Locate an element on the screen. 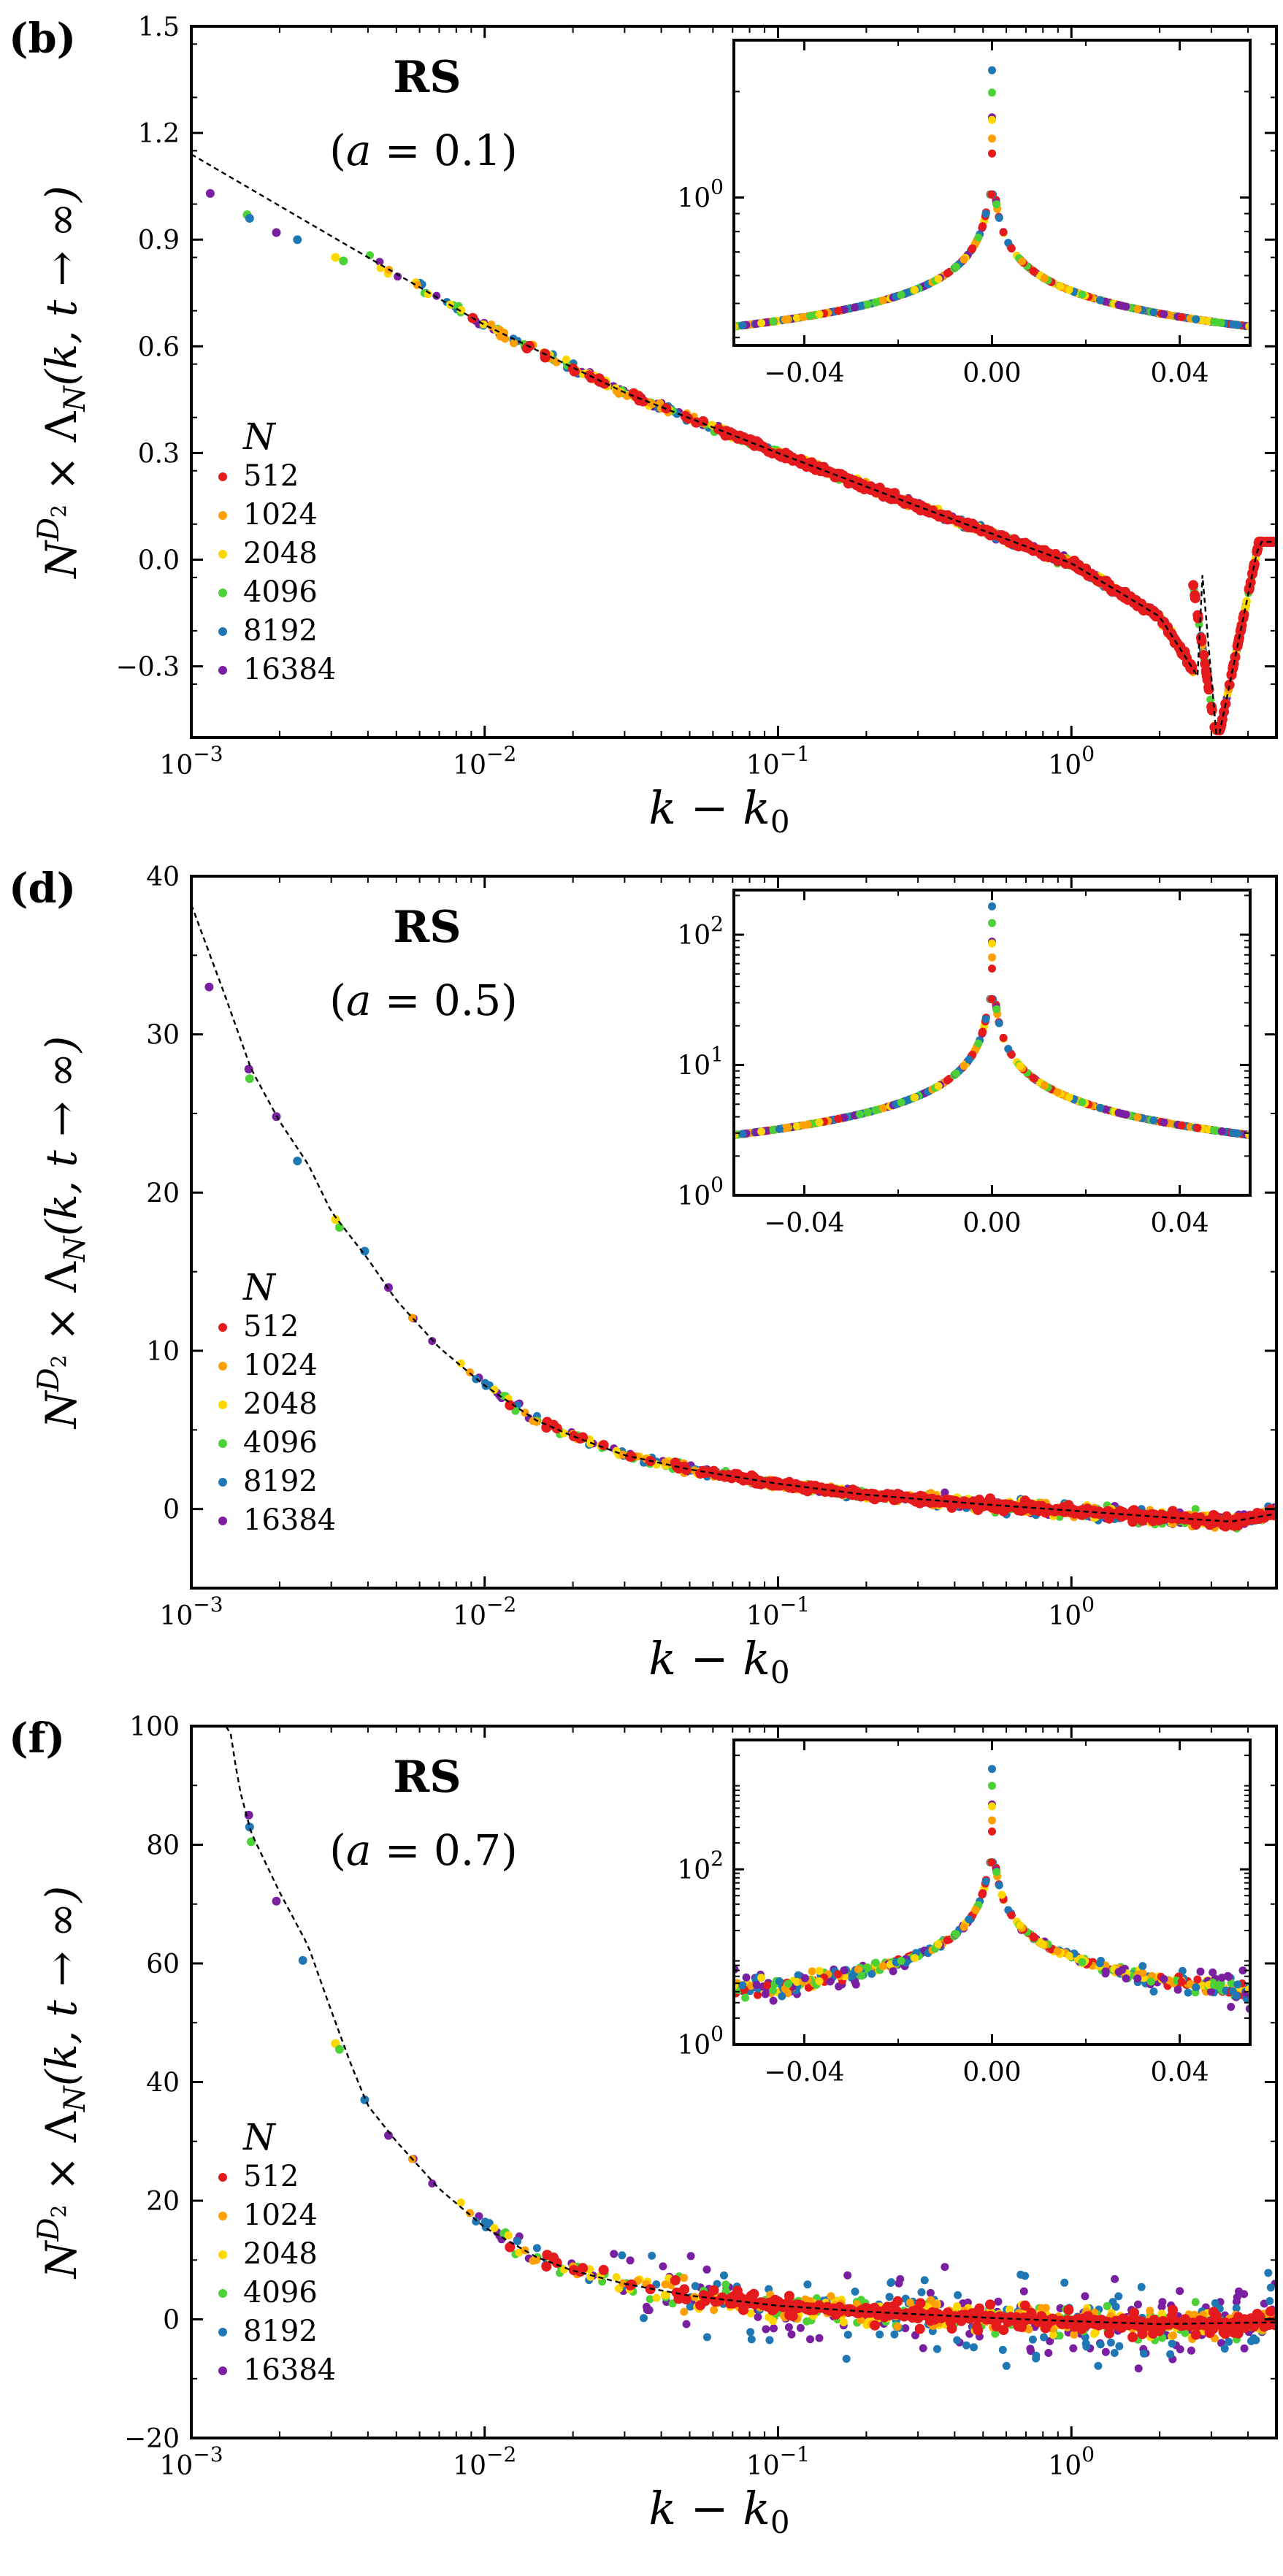 The image size is (1283, 2576). inset-x-tick-label: 0.00 is located at coordinates (992, 373).